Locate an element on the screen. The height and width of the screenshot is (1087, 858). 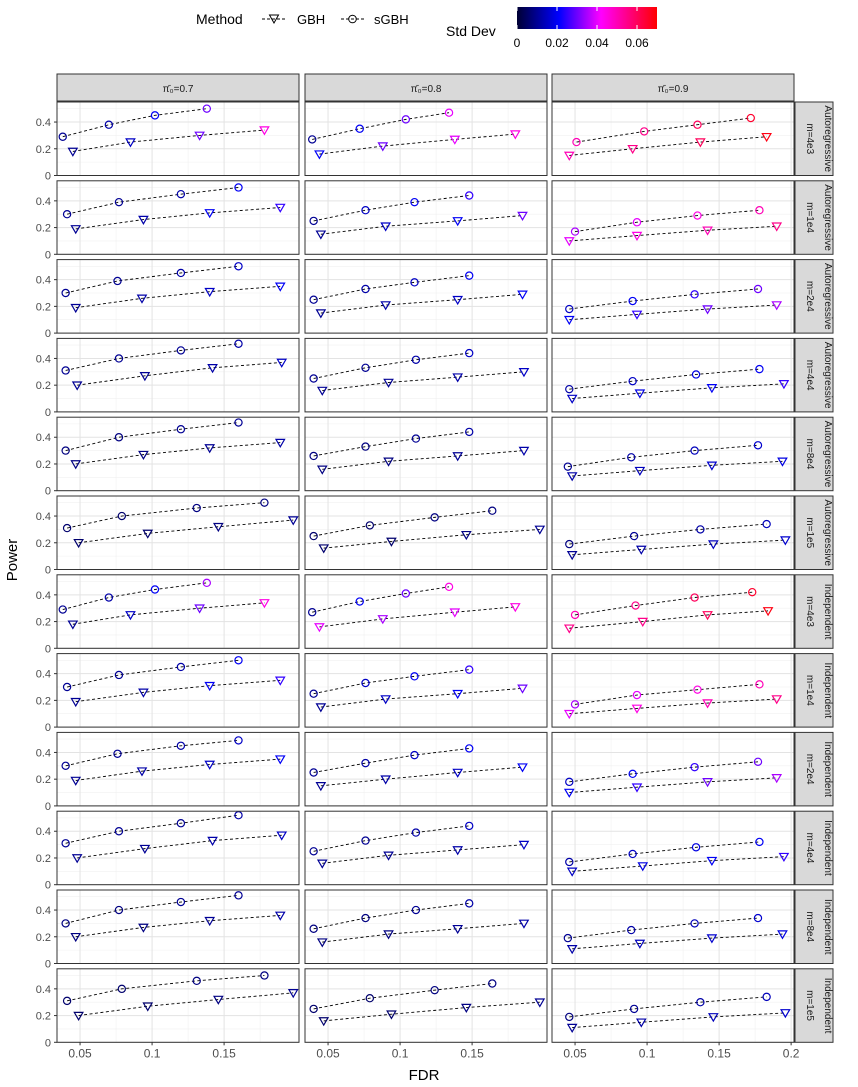
facet-strip-row-m-label: m=1e4 is located at coordinates (809, 217).